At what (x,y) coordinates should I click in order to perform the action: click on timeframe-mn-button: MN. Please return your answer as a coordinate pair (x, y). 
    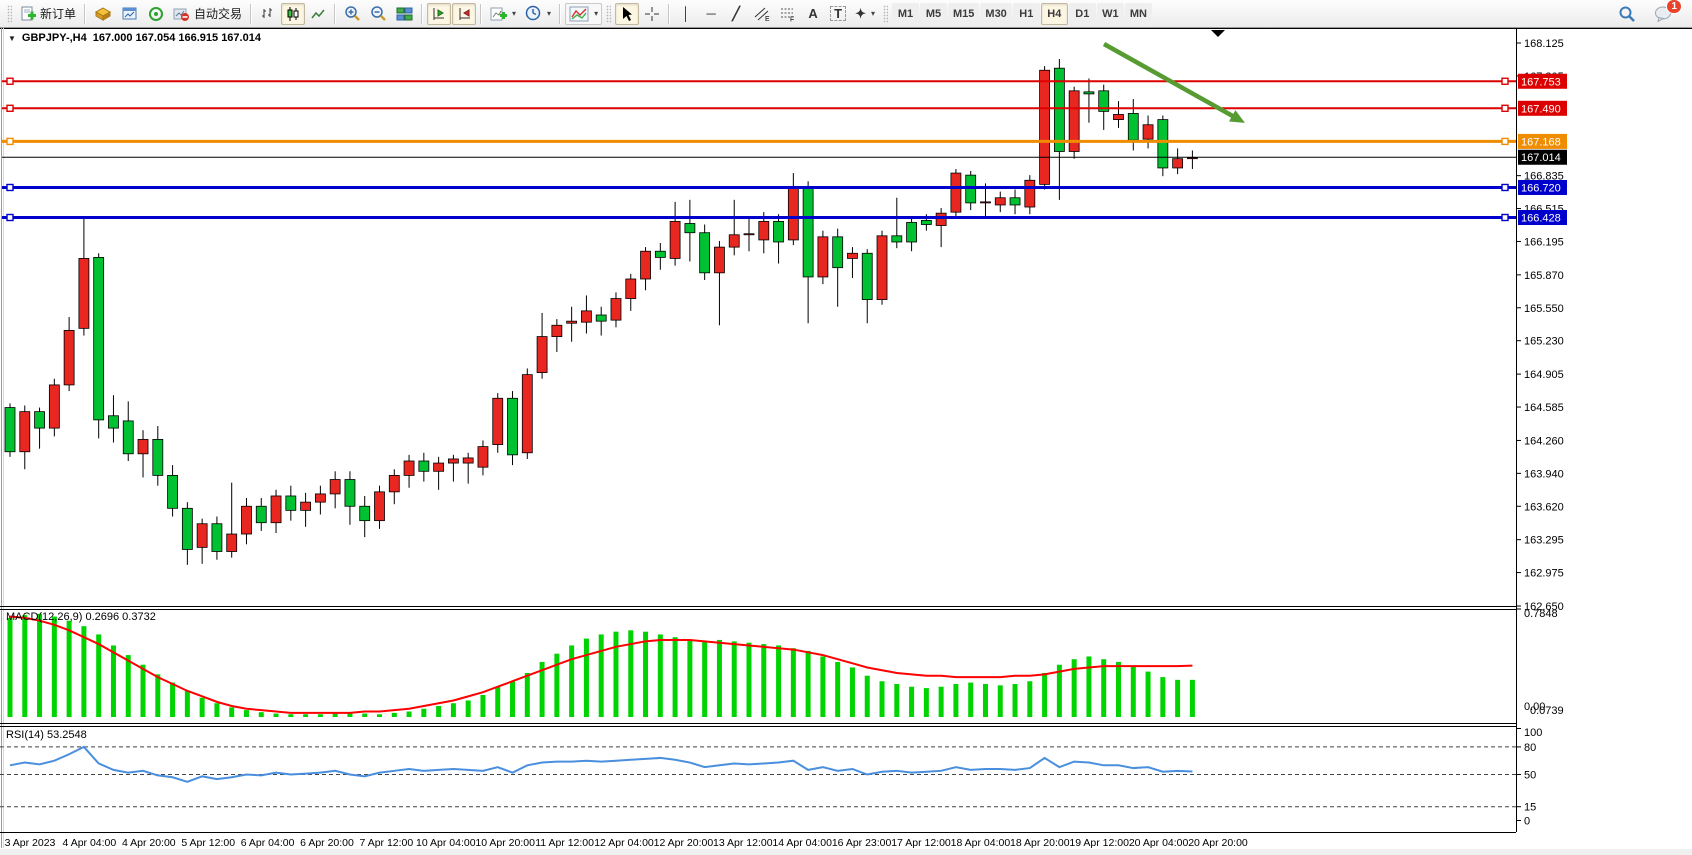
    Looking at the image, I should click on (1138, 13).